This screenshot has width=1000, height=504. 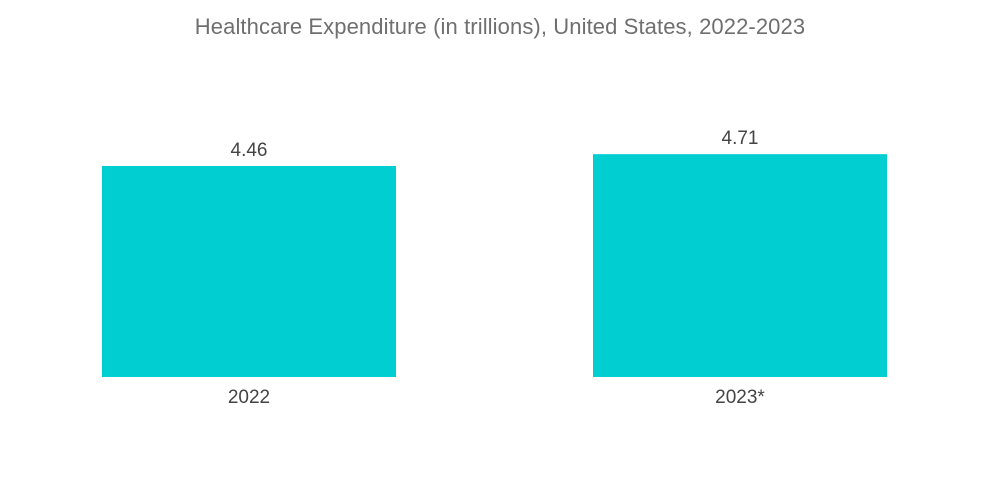 I want to click on data-label-2023: 4.71, so click(x=740, y=138).